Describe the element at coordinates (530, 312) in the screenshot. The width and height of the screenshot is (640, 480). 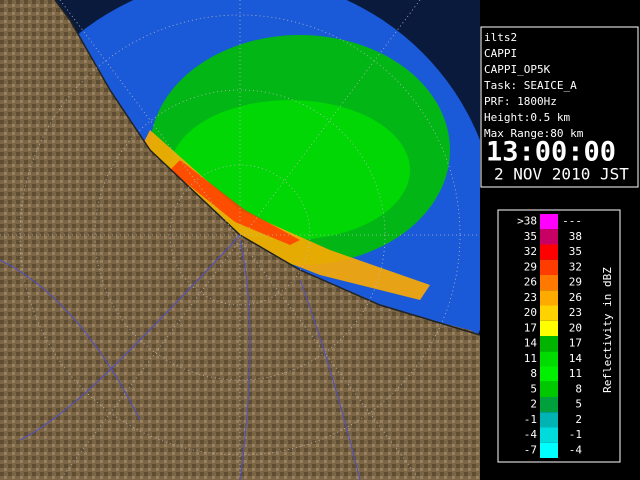
I see `legend-low: 20` at that location.